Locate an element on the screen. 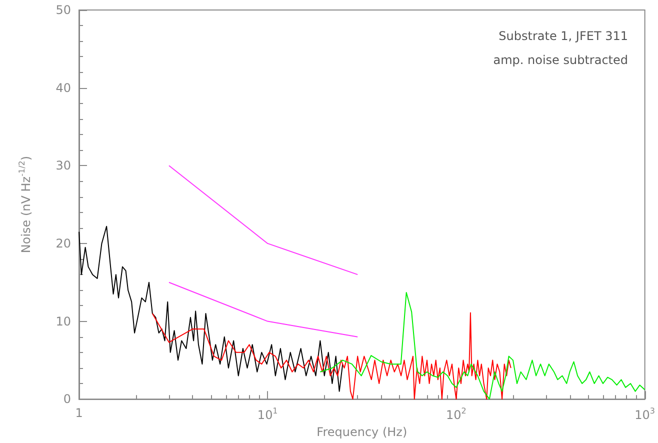  y-tick-label: 20 is located at coordinates (63, 243).